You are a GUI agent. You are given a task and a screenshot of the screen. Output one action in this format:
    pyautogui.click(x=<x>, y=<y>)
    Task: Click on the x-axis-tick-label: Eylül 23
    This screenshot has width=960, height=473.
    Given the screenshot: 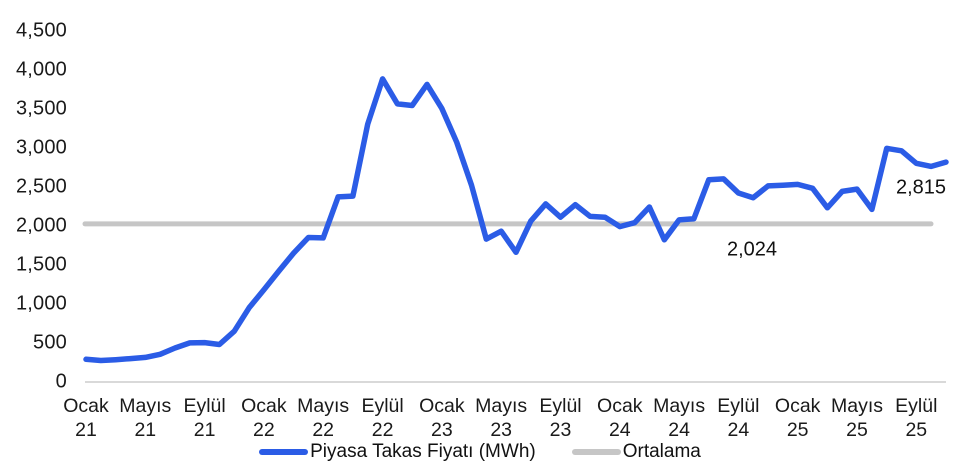 What is the action you would take?
    pyautogui.click(x=560, y=418)
    